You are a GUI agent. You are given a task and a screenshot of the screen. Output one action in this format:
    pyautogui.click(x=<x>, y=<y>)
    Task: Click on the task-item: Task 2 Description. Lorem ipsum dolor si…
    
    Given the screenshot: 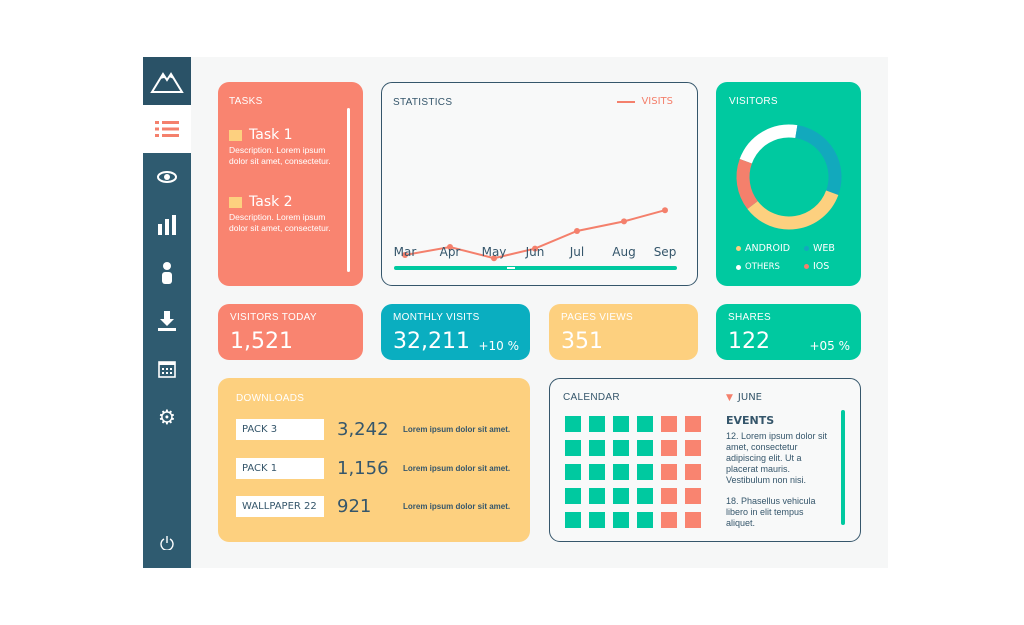 What is the action you would take?
    pyautogui.click(x=284, y=214)
    